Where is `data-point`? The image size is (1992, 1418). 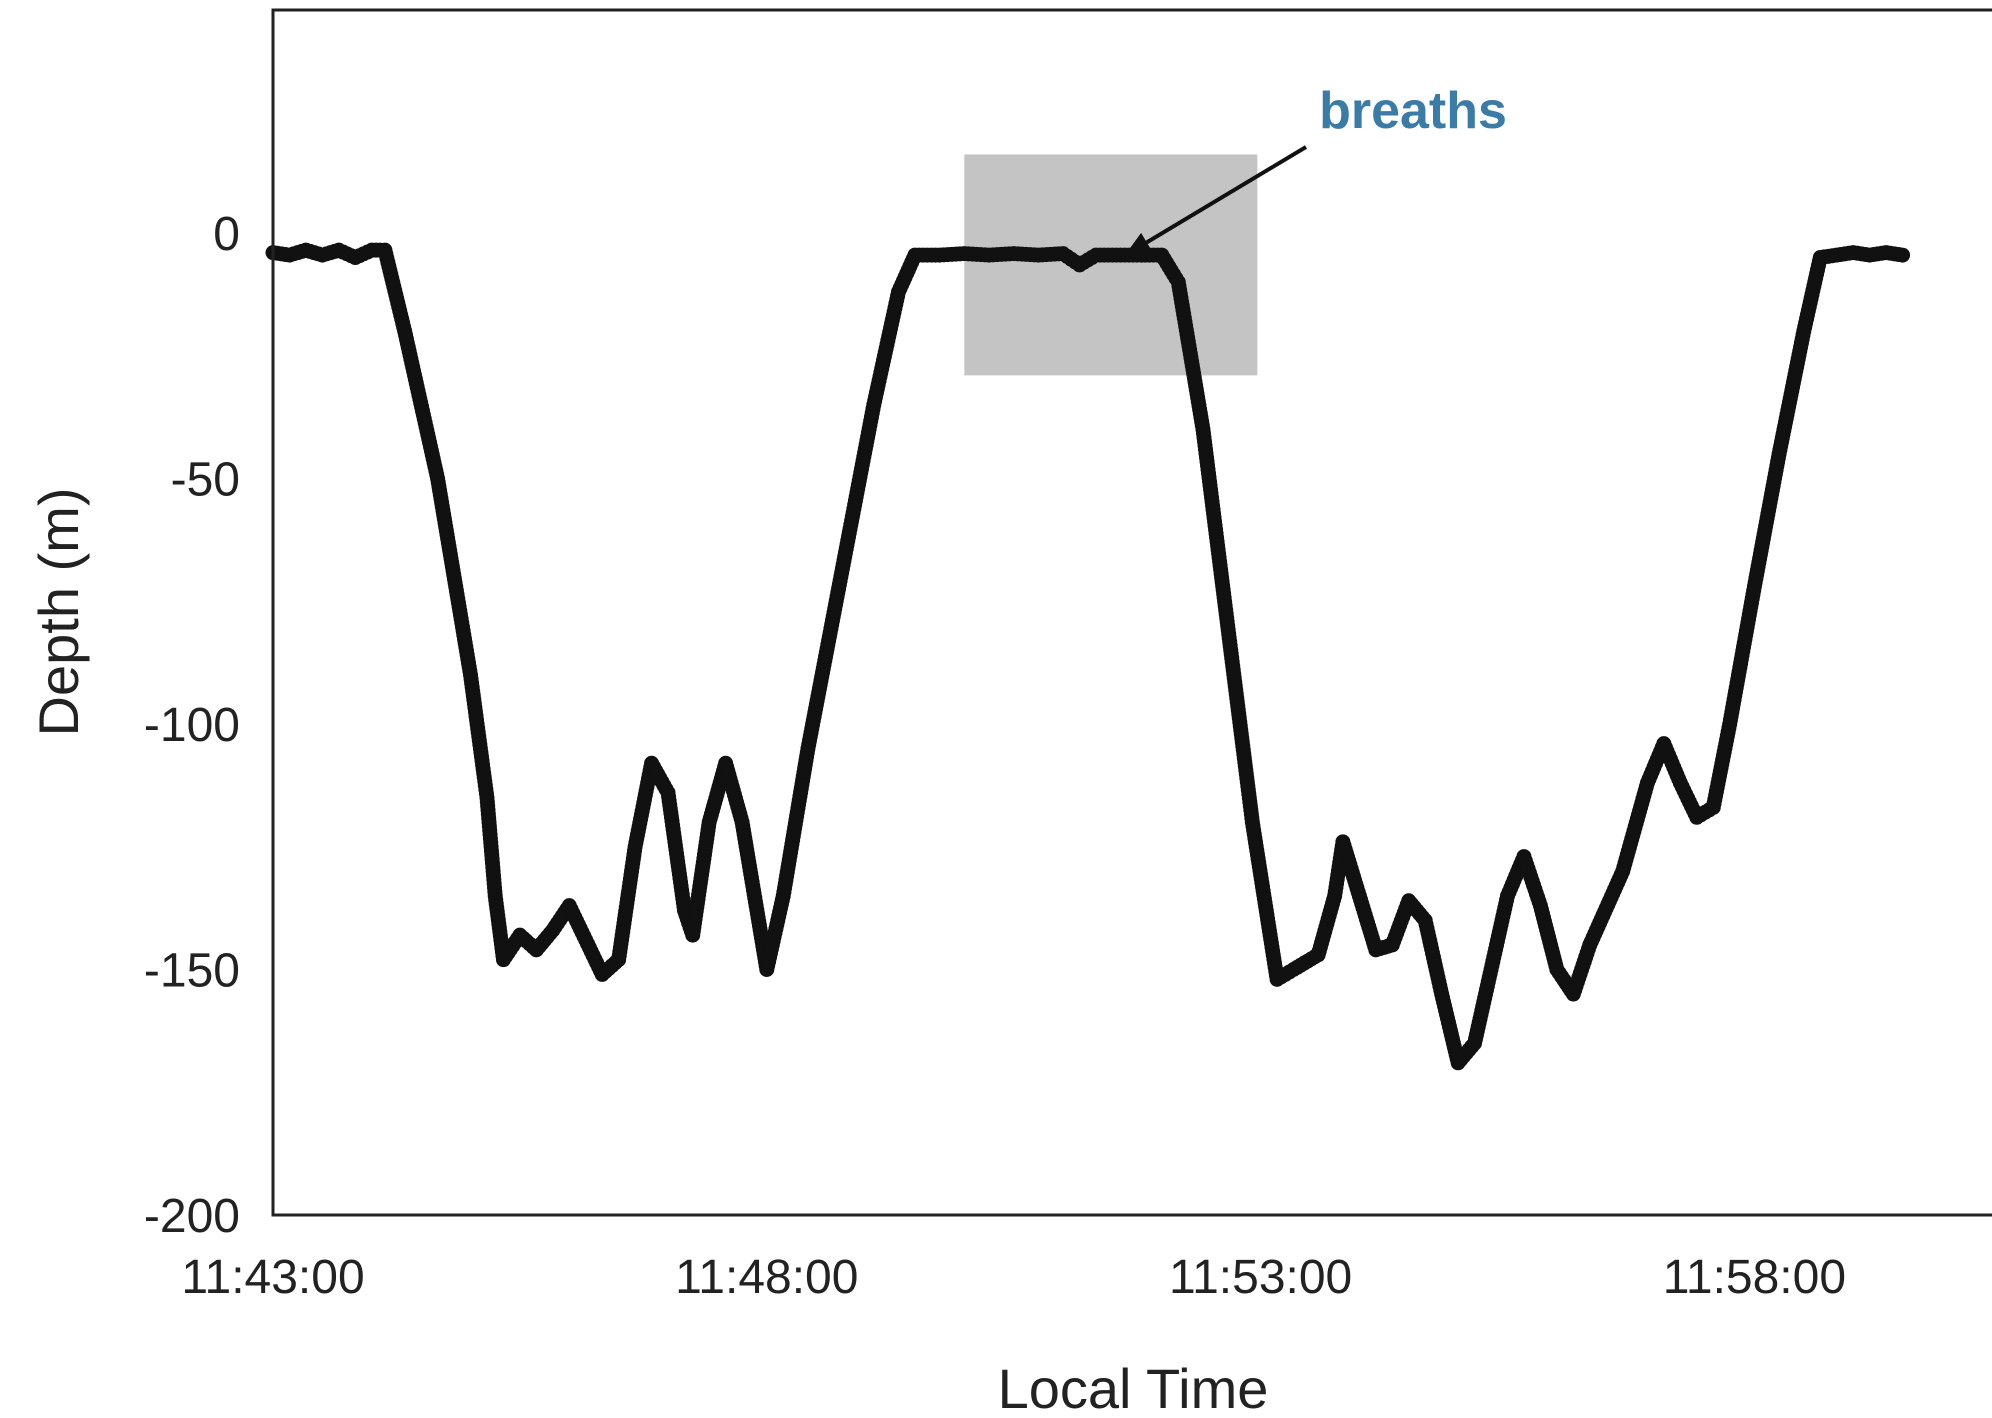
data-point is located at coordinates (1903, 255).